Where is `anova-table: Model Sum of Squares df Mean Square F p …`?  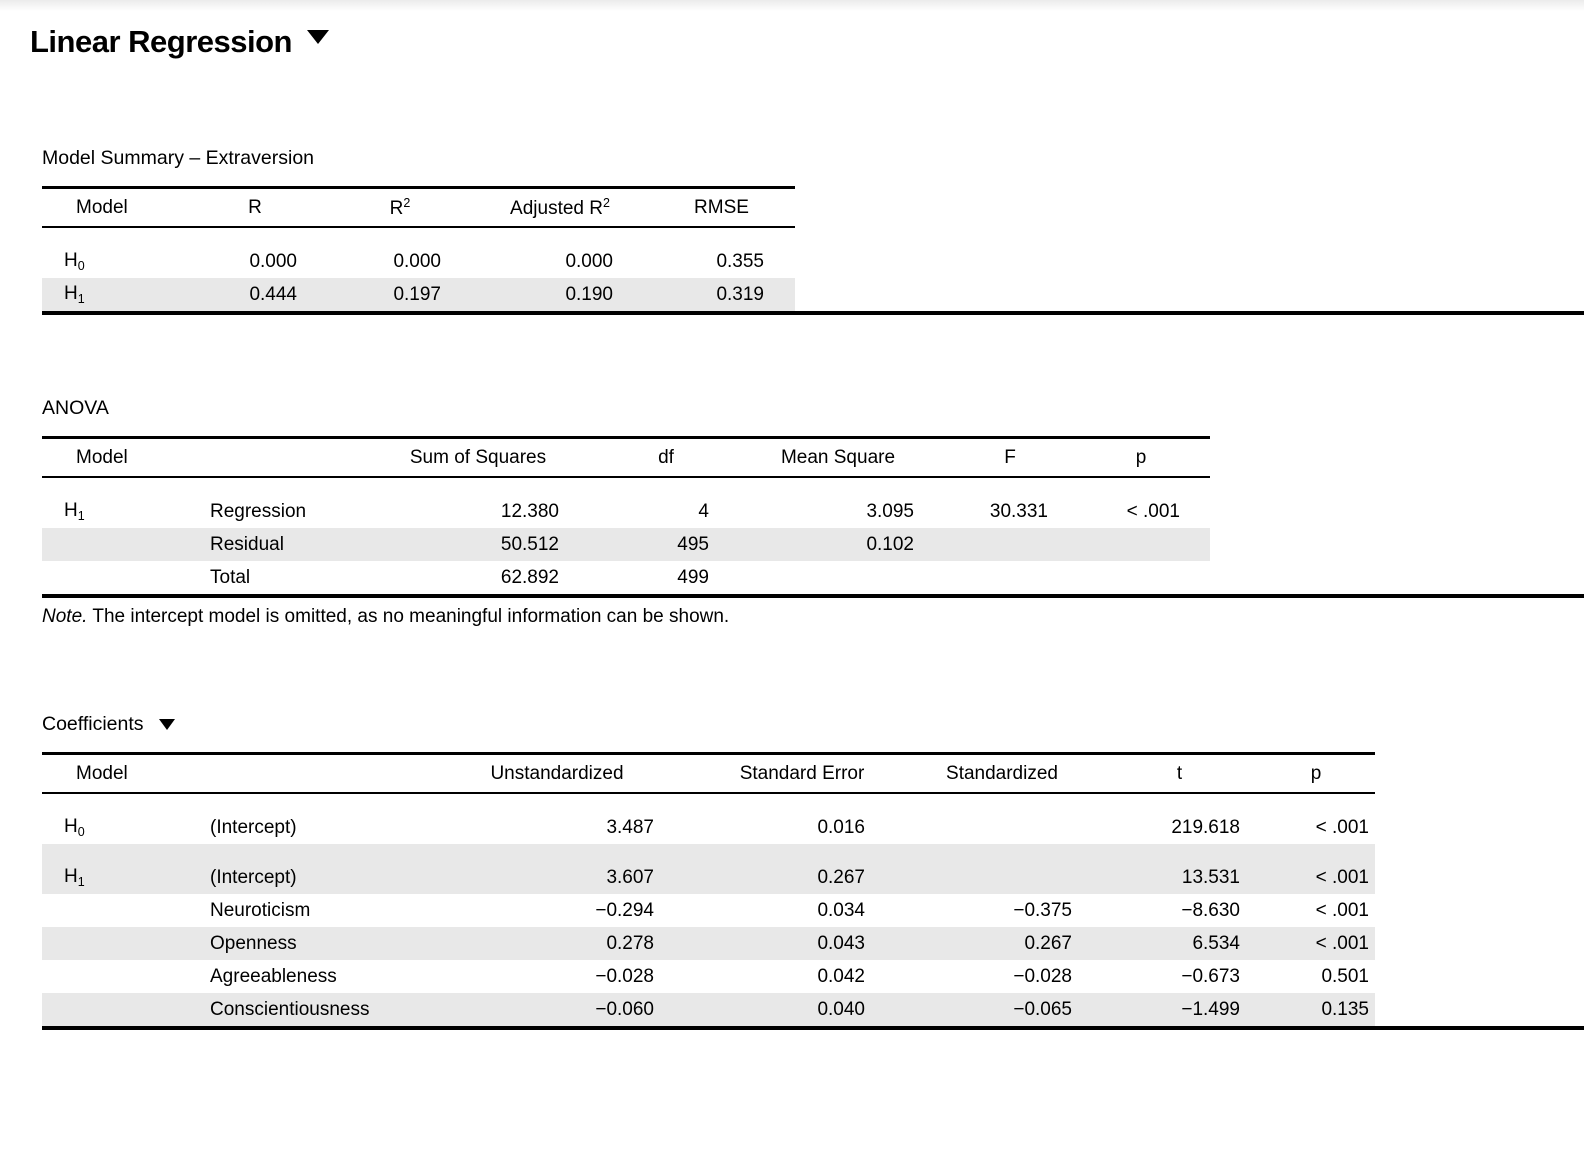
anova-table: Model Sum of Squares df Mean Square F p … is located at coordinates (813, 517).